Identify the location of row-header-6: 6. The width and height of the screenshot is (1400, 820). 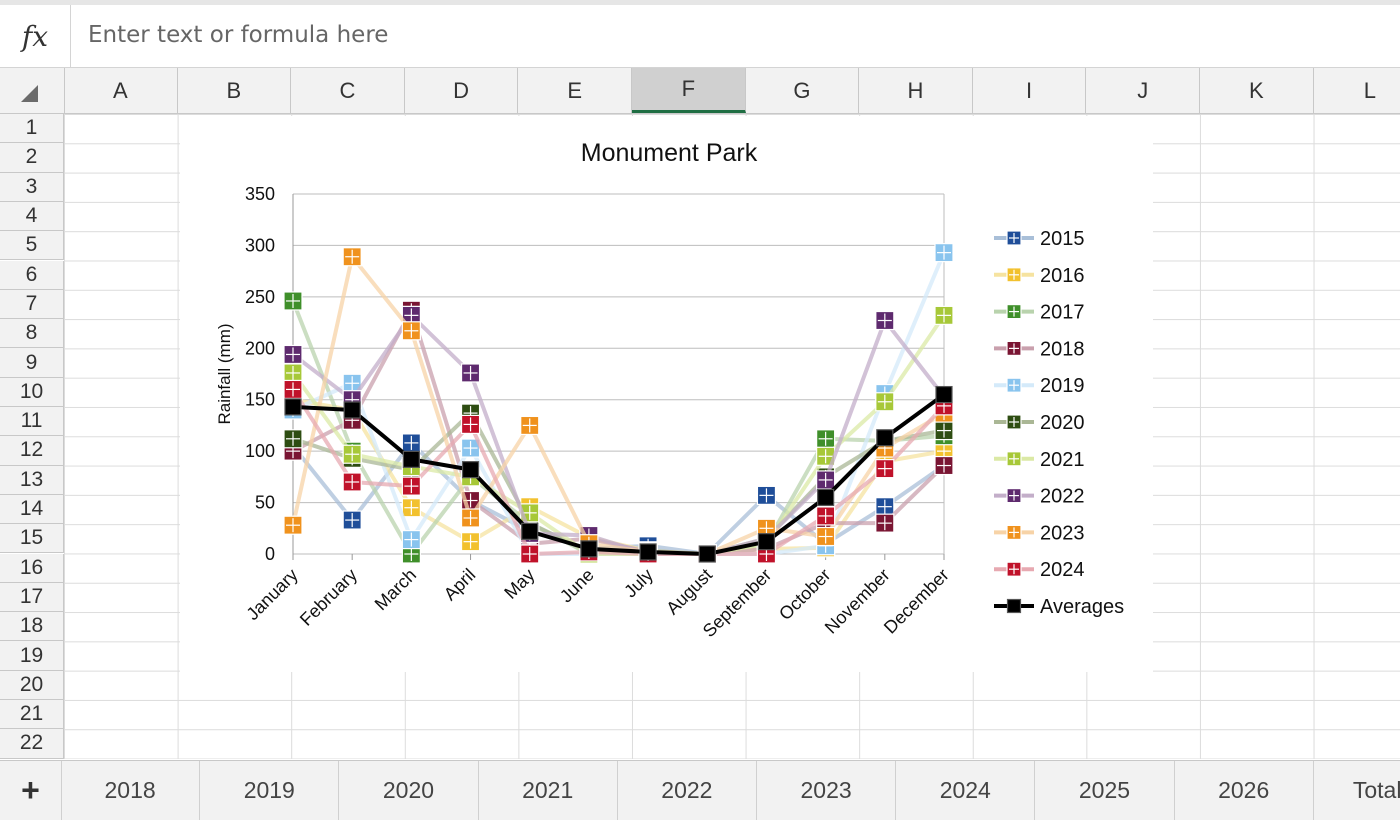
(32, 275).